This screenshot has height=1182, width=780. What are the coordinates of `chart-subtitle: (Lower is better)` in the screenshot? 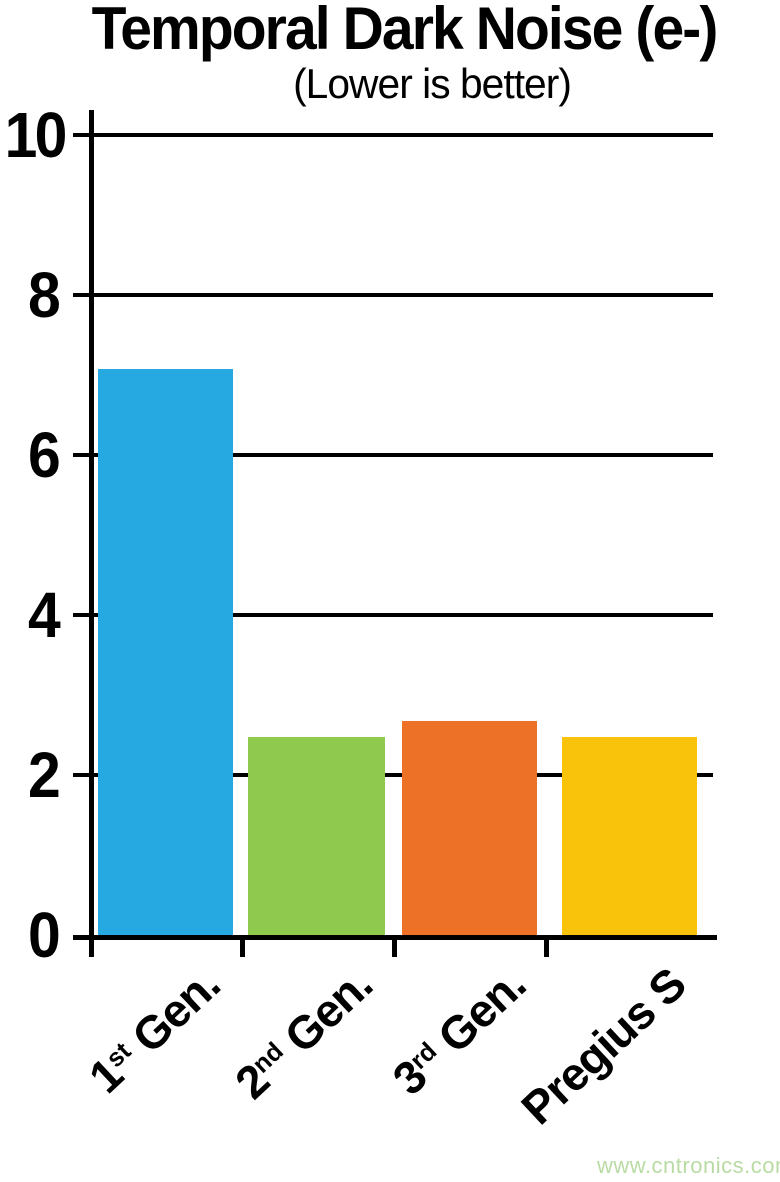 It's located at (432, 83).